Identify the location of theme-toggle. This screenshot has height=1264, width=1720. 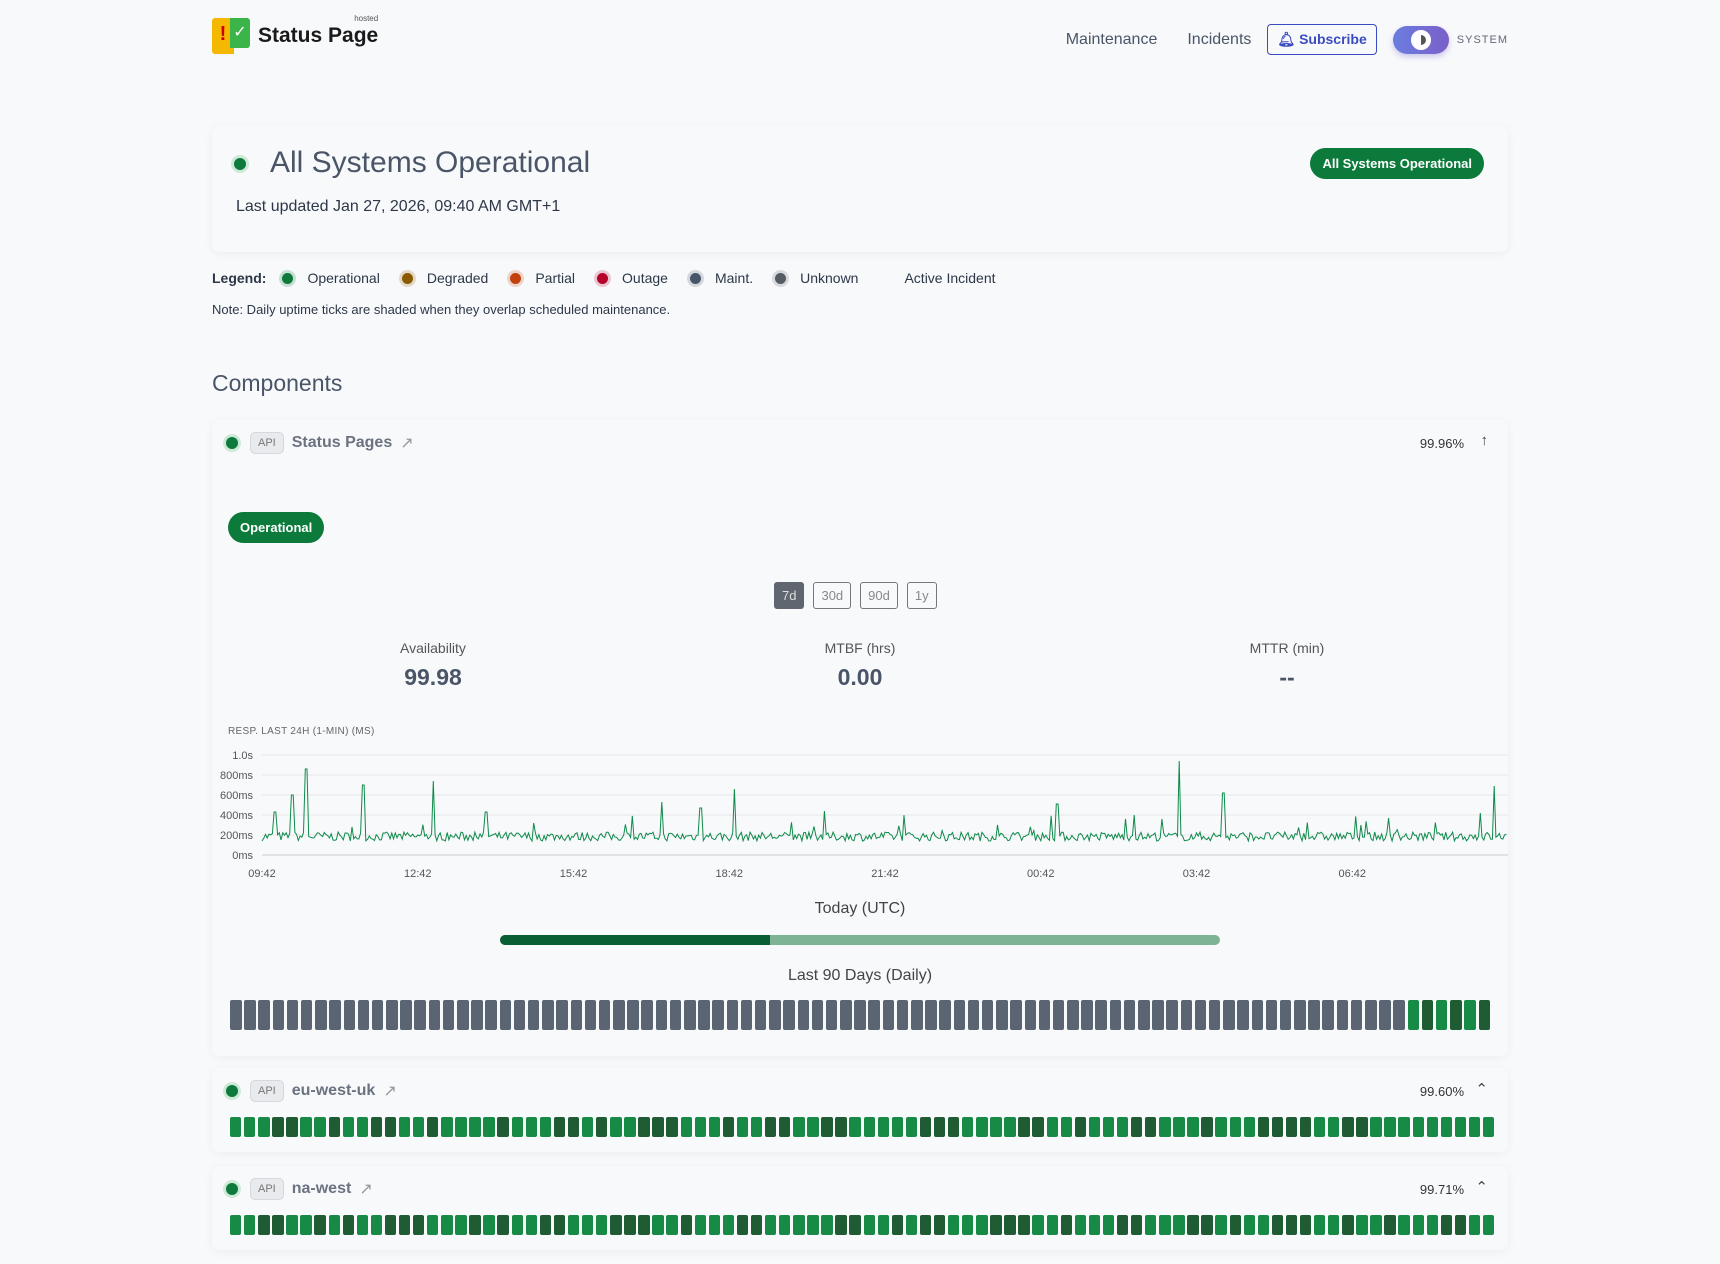
(1420, 39).